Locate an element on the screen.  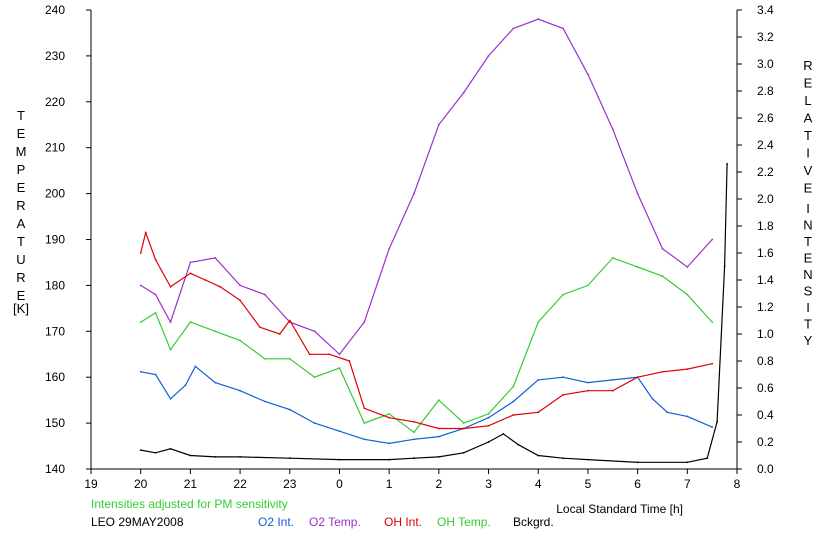
x-tick-label: 3 is located at coordinates (488, 484).